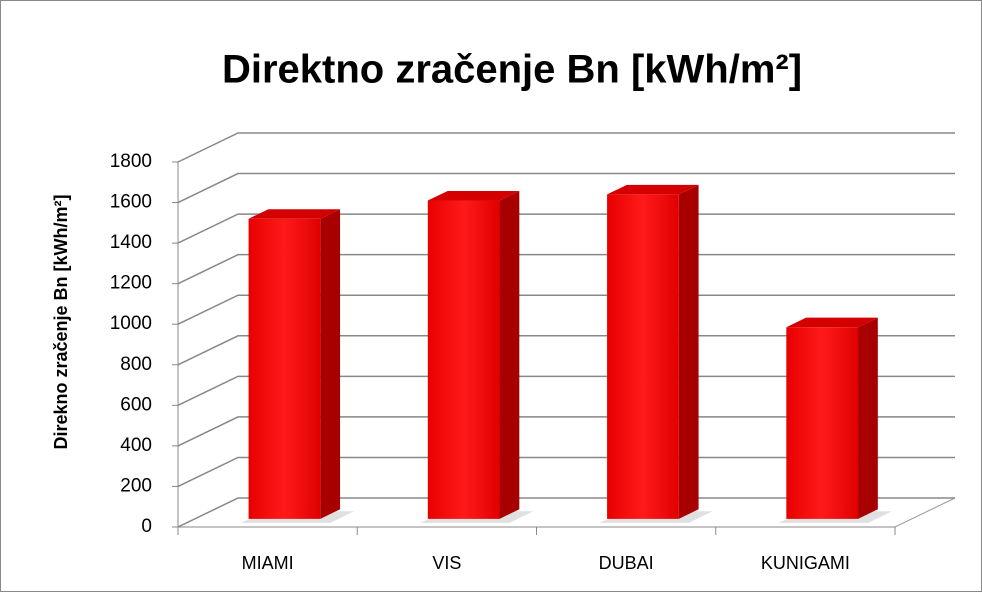  I want to click on y-tick-label: 1800, so click(131, 161).